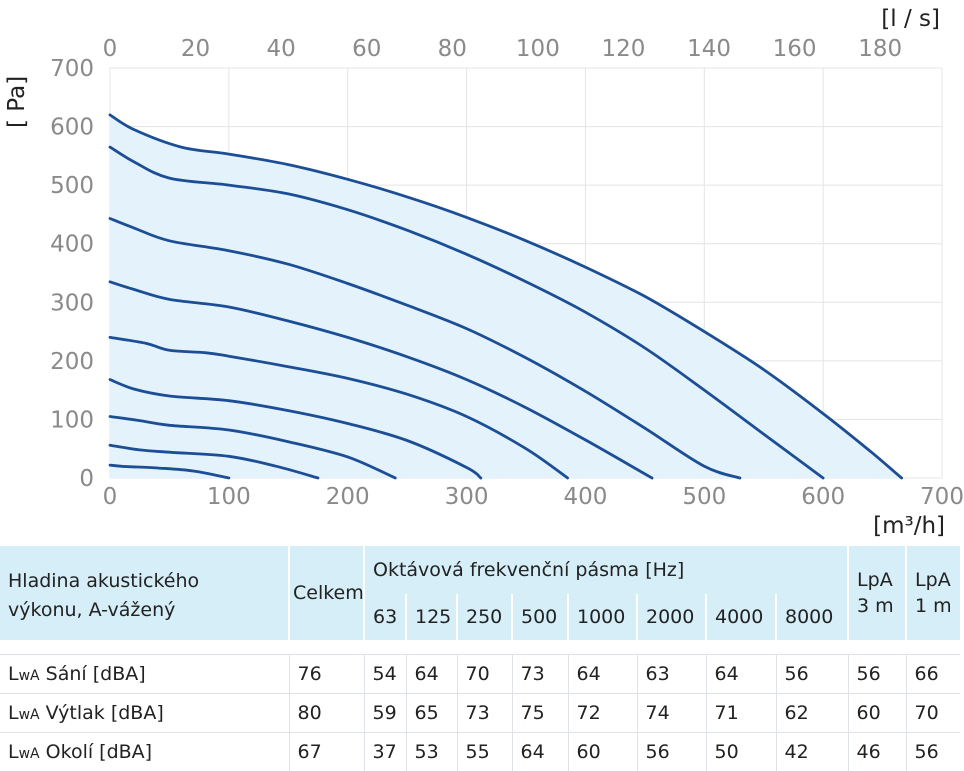 The height and width of the screenshot is (771, 964). What do you see at coordinates (326, 713) in the screenshot?
I see `total-value: 80` at bounding box center [326, 713].